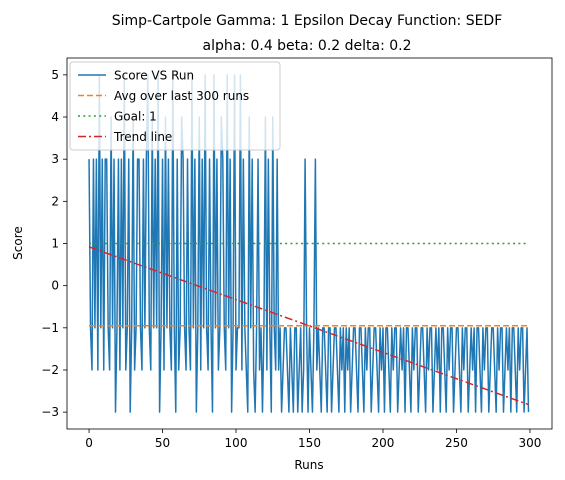 This screenshot has width=565, height=480. What do you see at coordinates (530, 443) in the screenshot?
I see `x-tick-label: 300` at bounding box center [530, 443].